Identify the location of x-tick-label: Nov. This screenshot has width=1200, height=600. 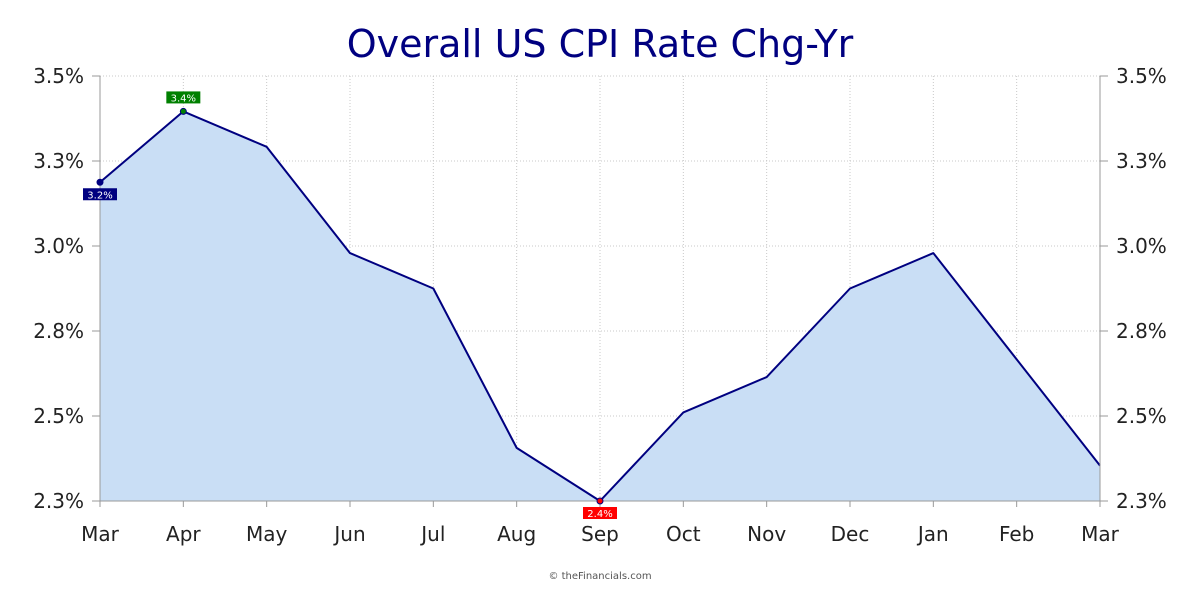
(766, 534).